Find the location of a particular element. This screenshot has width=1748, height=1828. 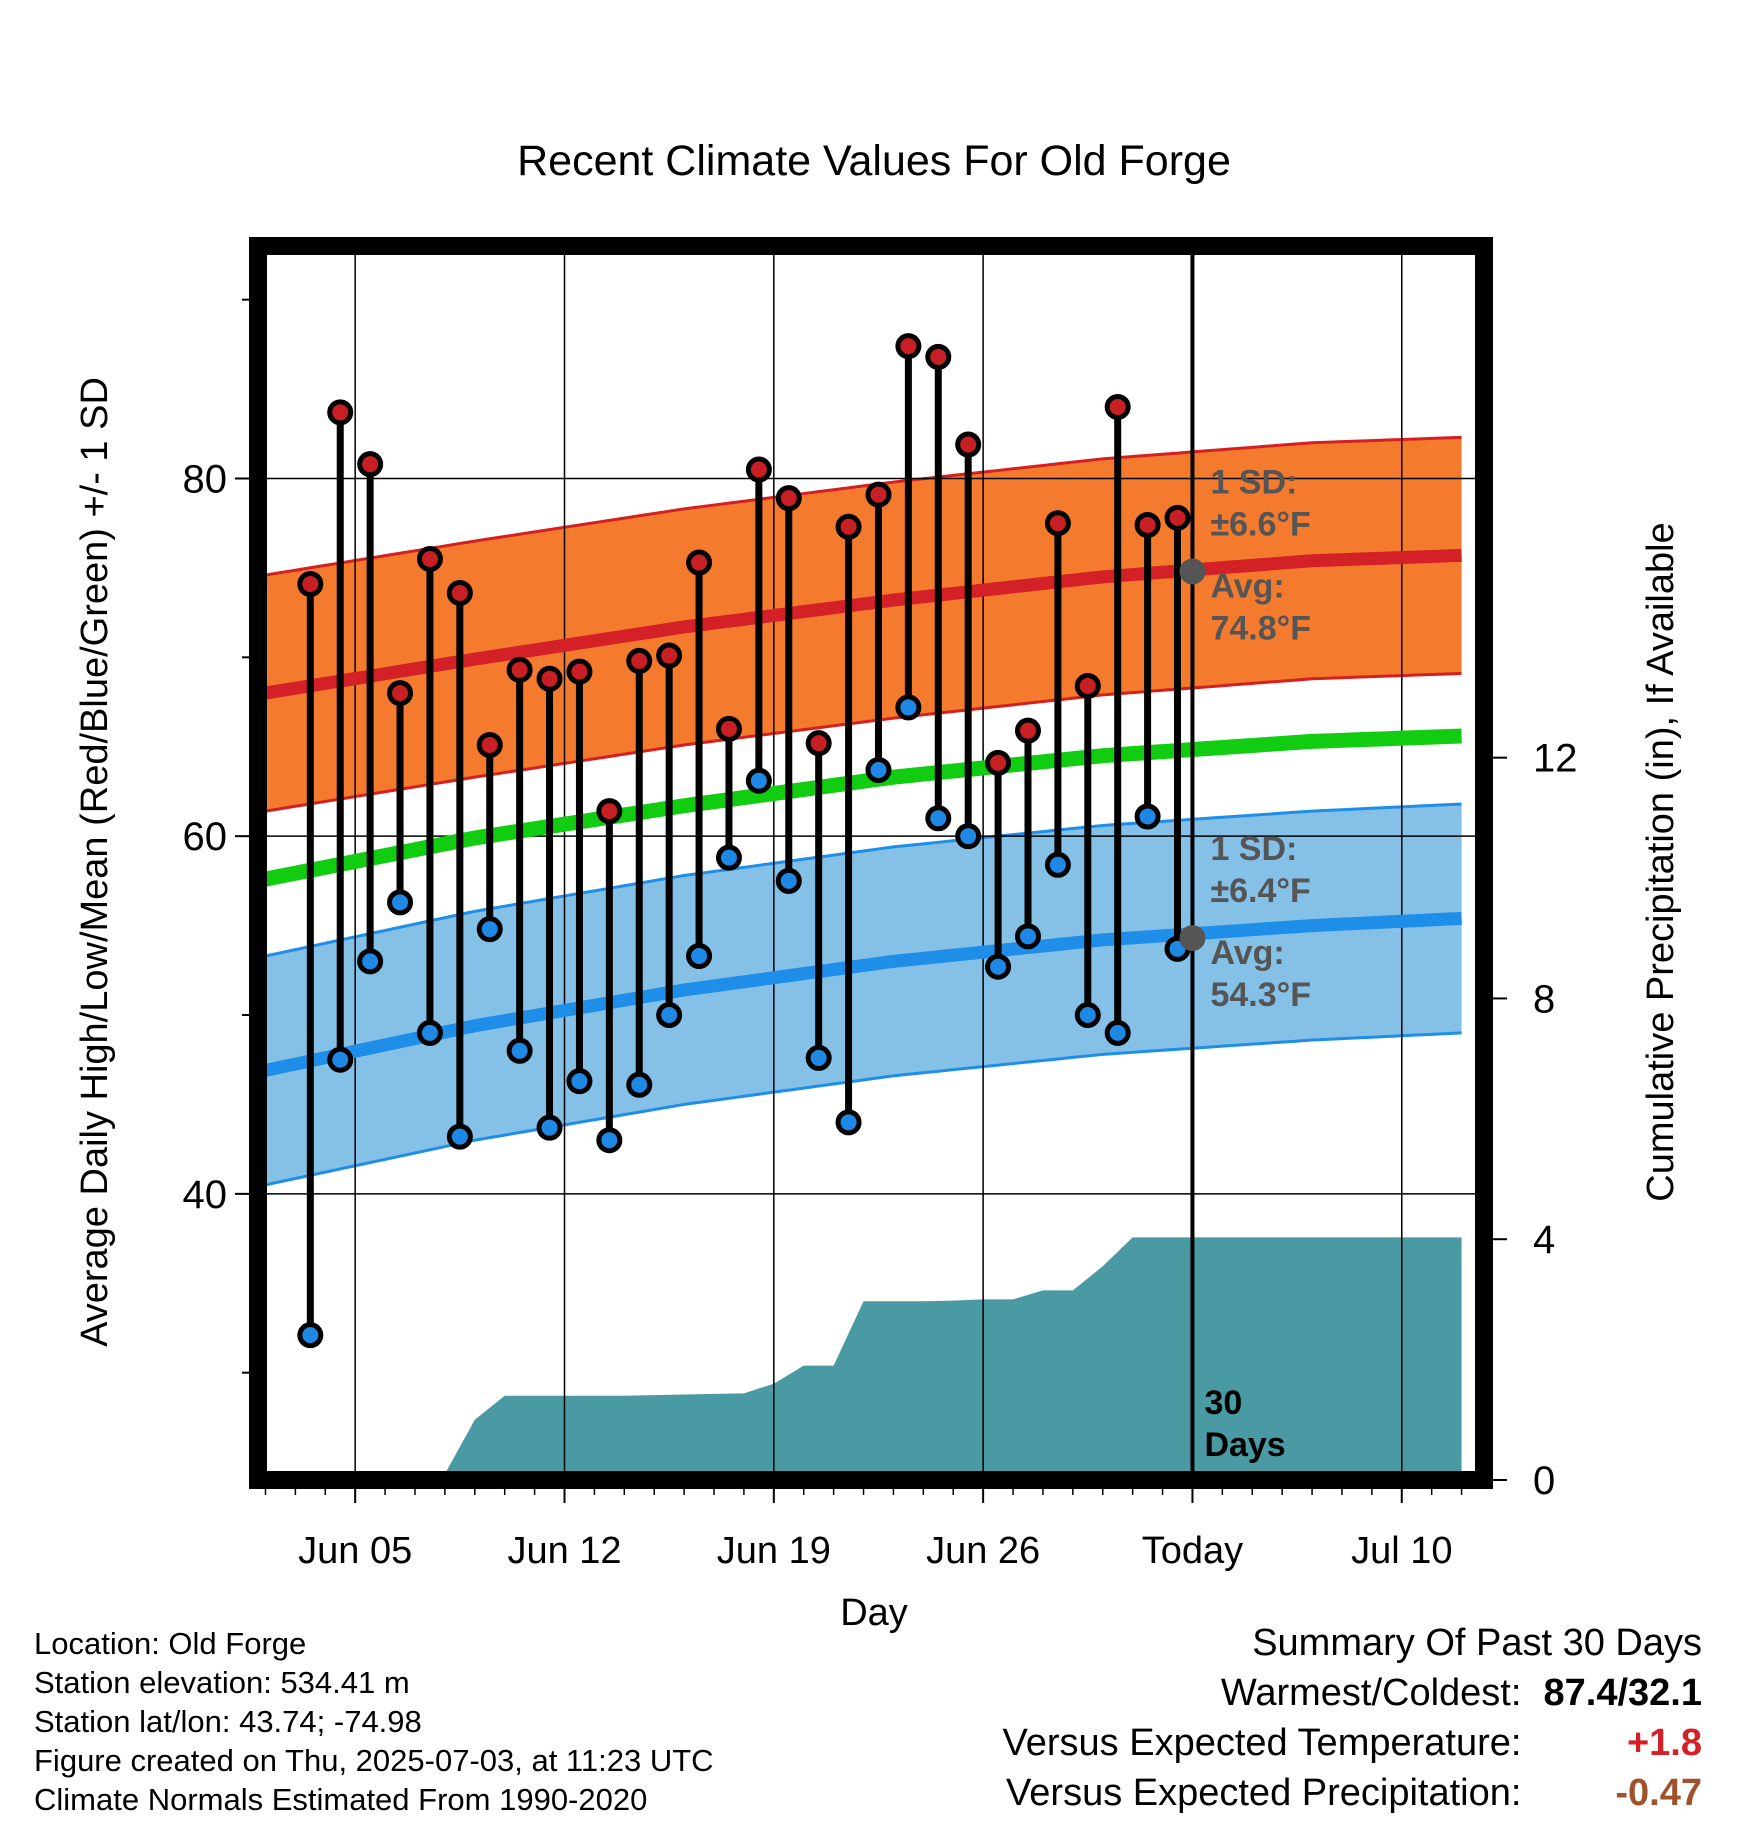

x-axis-label: Day is located at coordinates (874, 1613).